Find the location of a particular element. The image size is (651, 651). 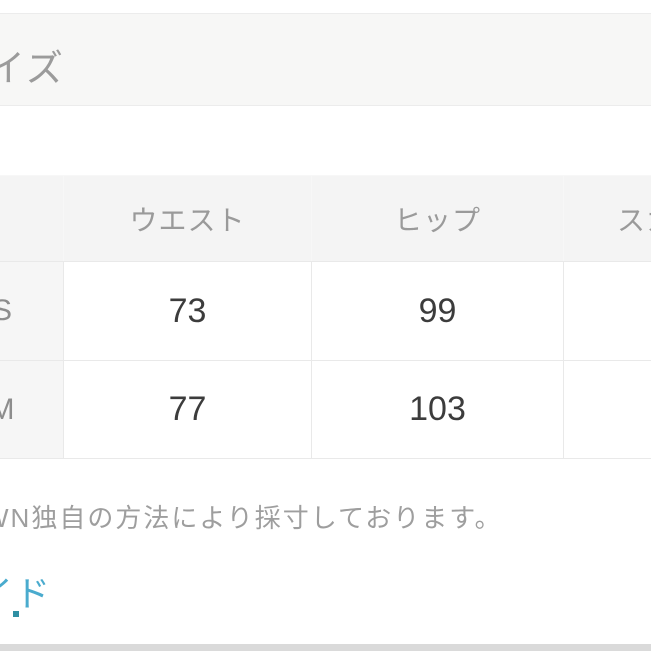

header-waist: ウエスト is located at coordinates (187, 218).